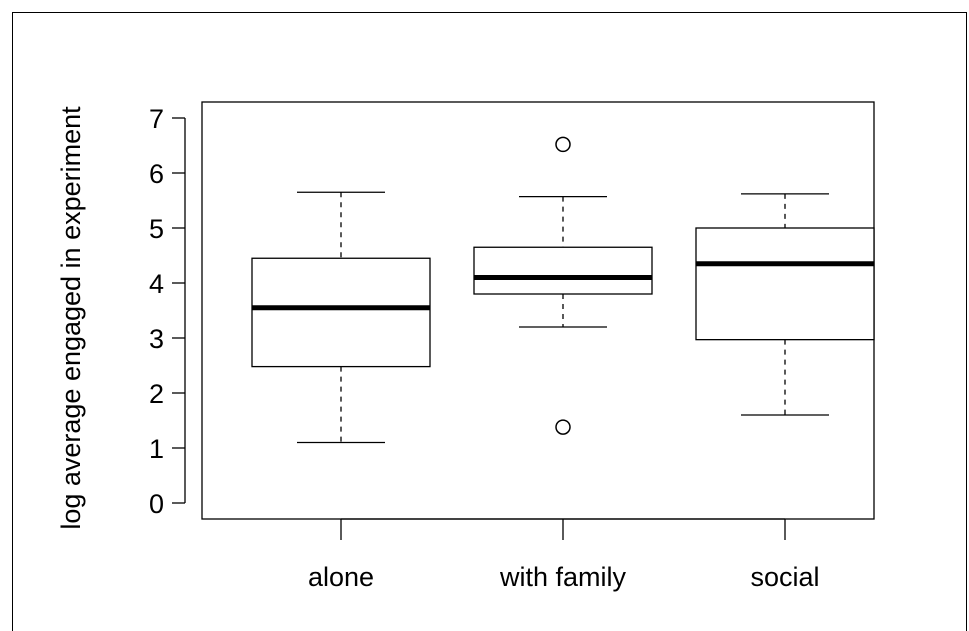 This screenshot has width=969, height=631. I want to click on x-axis: alone with family social, so click(564, 555).